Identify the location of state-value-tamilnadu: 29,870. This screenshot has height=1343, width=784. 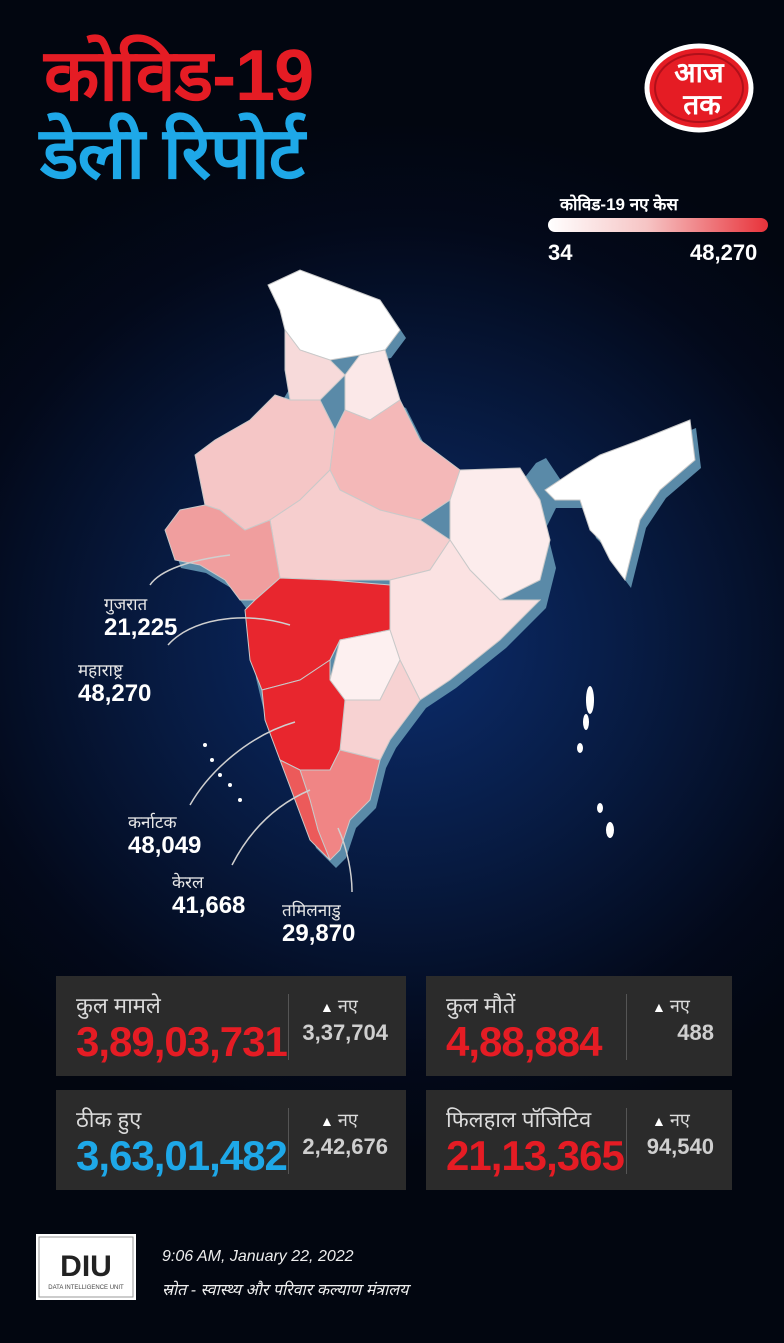
(319, 933).